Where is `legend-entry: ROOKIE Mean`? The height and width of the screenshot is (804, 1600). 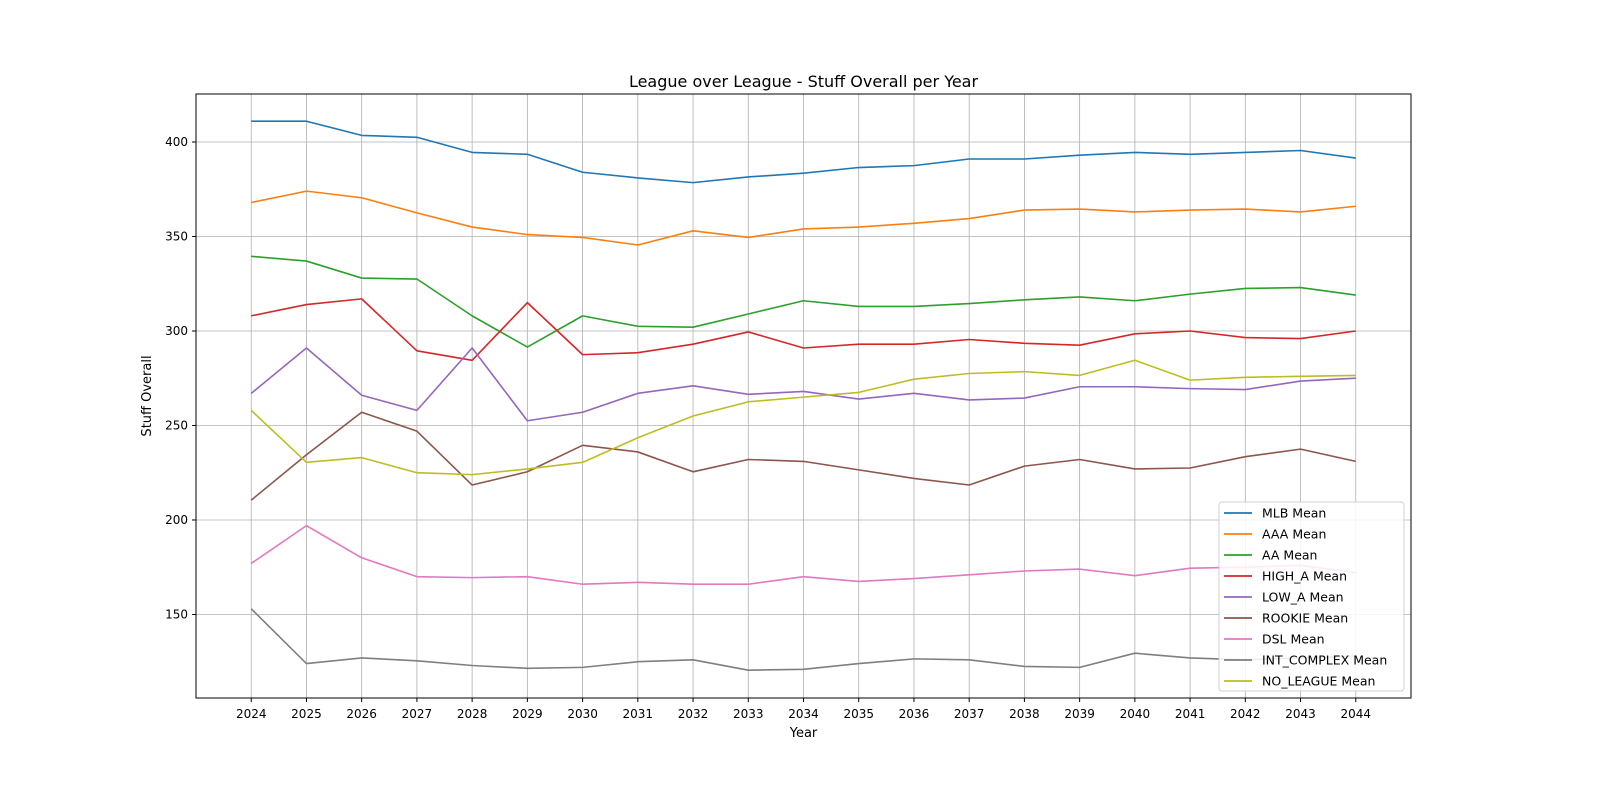
legend-entry: ROOKIE Mean is located at coordinates (1286, 618).